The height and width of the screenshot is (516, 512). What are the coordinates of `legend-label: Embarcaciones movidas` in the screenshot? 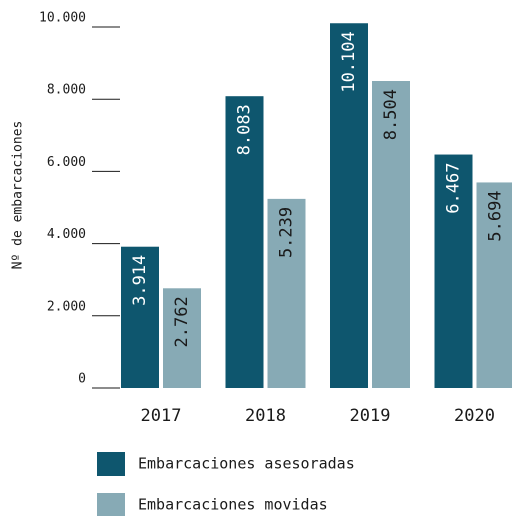 It's located at (233, 505).